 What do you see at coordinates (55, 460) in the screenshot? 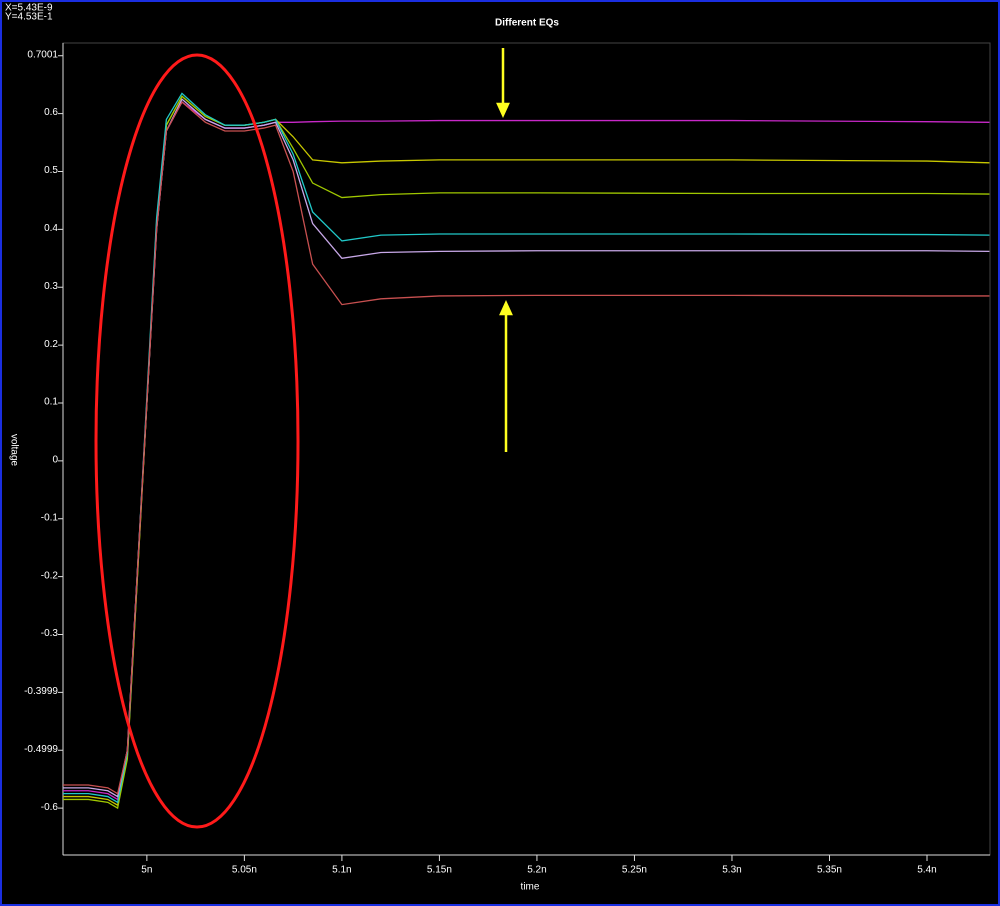
I see `y-tick-label: 0` at bounding box center [55, 460].